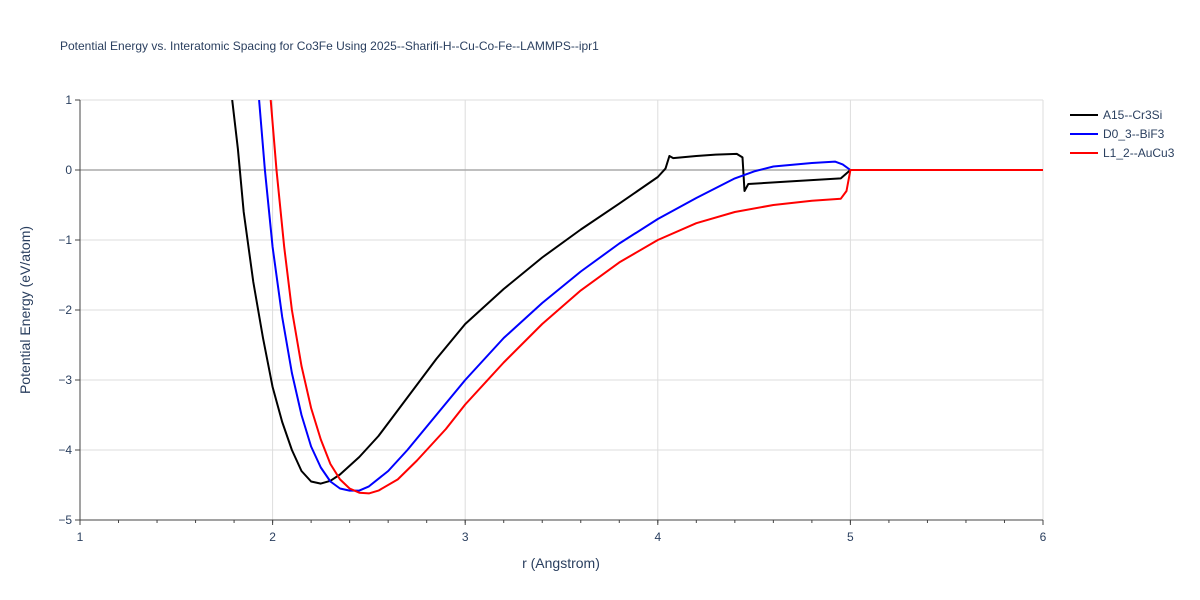 This screenshot has width=1200, height=600. Describe the element at coordinates (1043, 537) in the screenshot. I see `x-tick-label: 6` at that location.